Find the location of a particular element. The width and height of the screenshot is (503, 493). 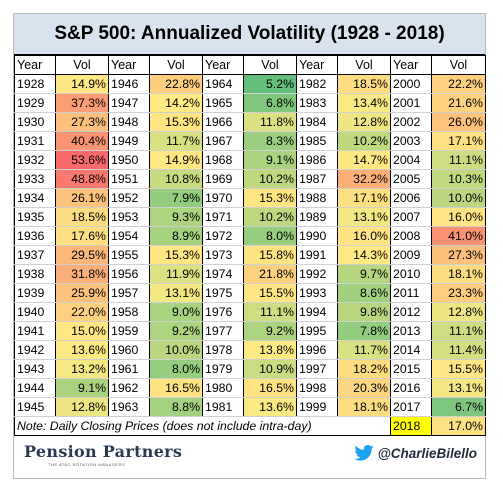

year-cell: 1973 is located at coordinates (223, 255).